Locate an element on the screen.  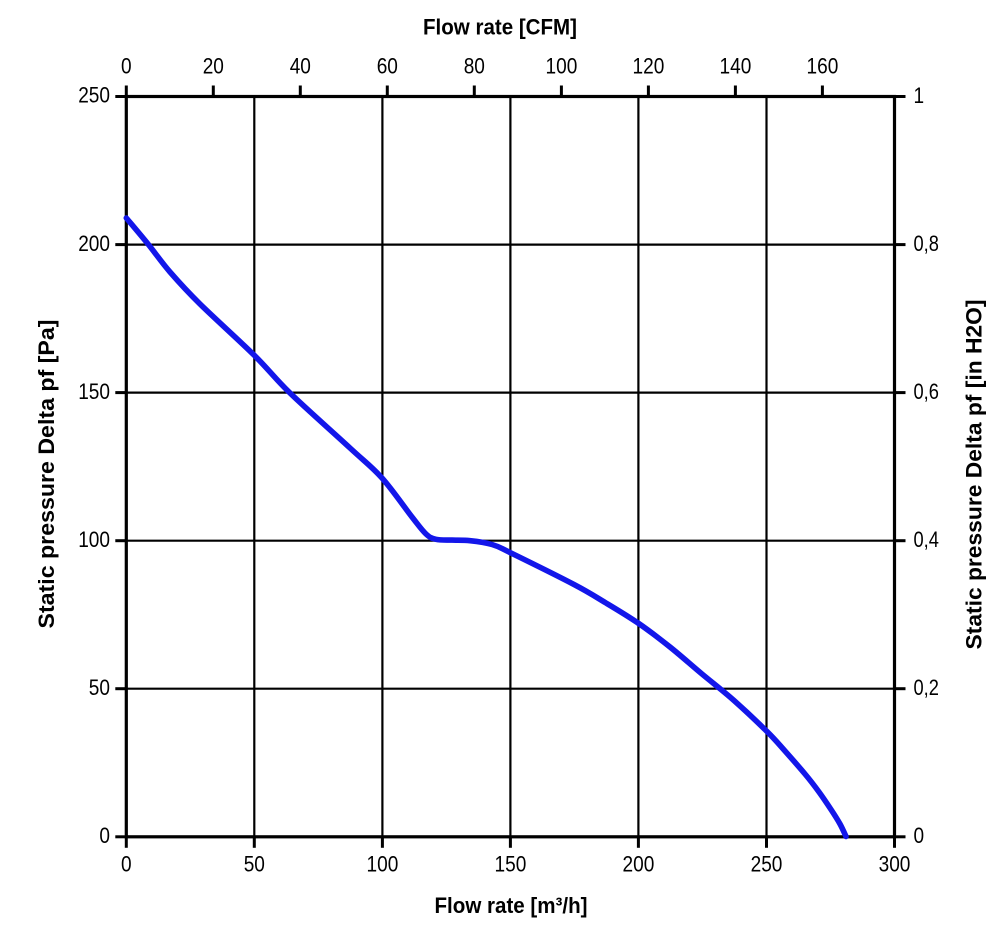
svg-text: 20 is located at coordinates (213, 66).